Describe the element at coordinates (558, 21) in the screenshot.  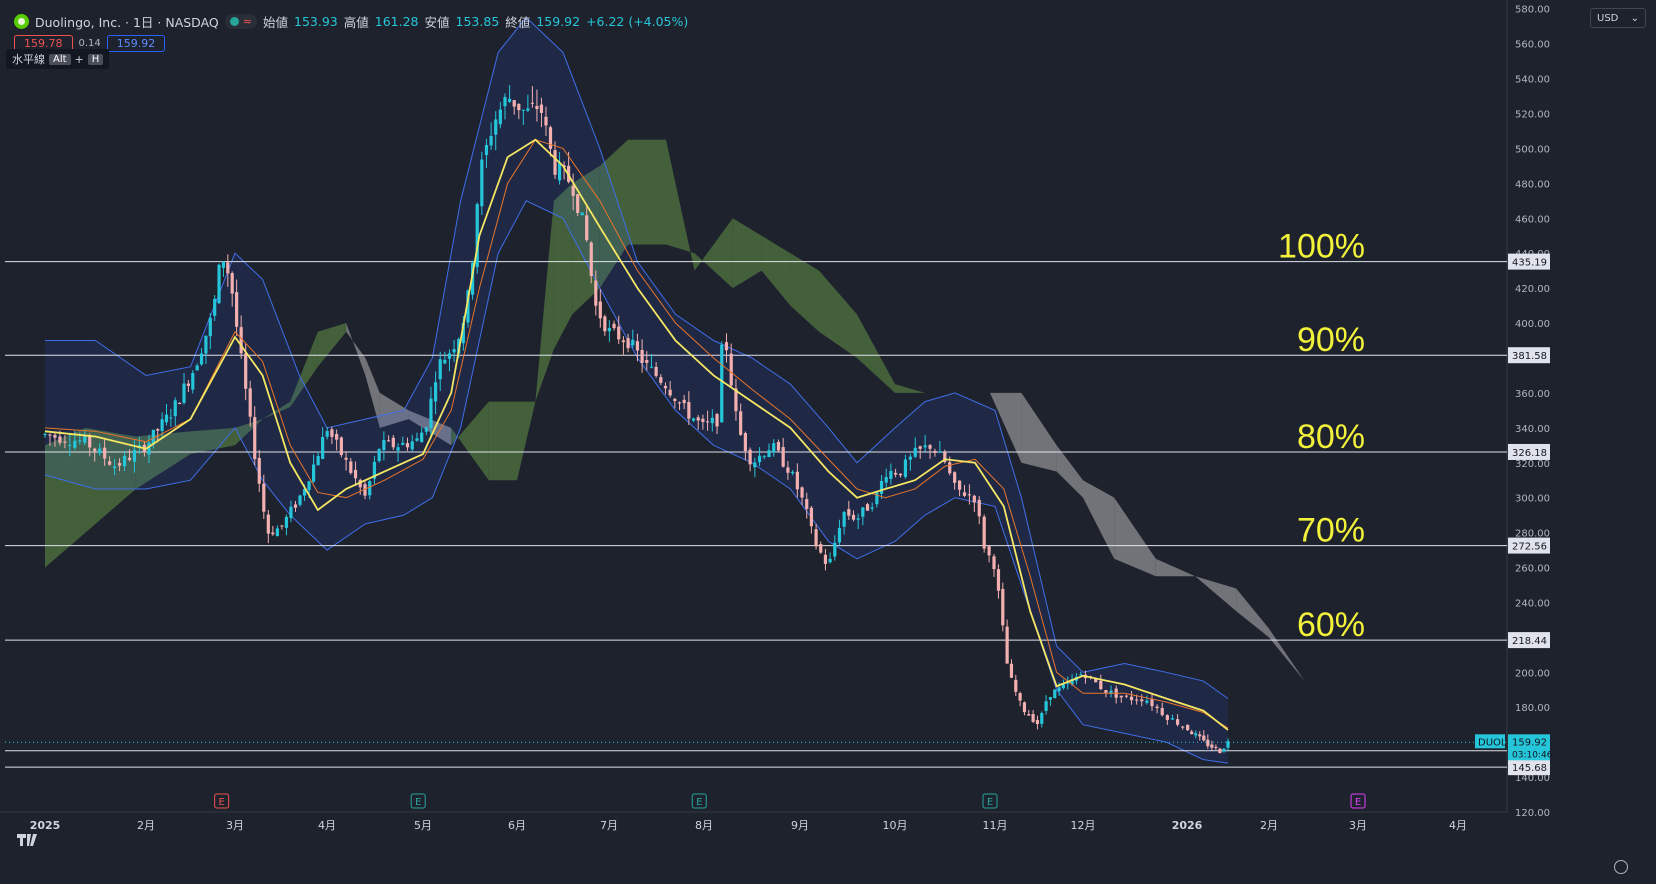
I see `close-value: 159.92` at that location.